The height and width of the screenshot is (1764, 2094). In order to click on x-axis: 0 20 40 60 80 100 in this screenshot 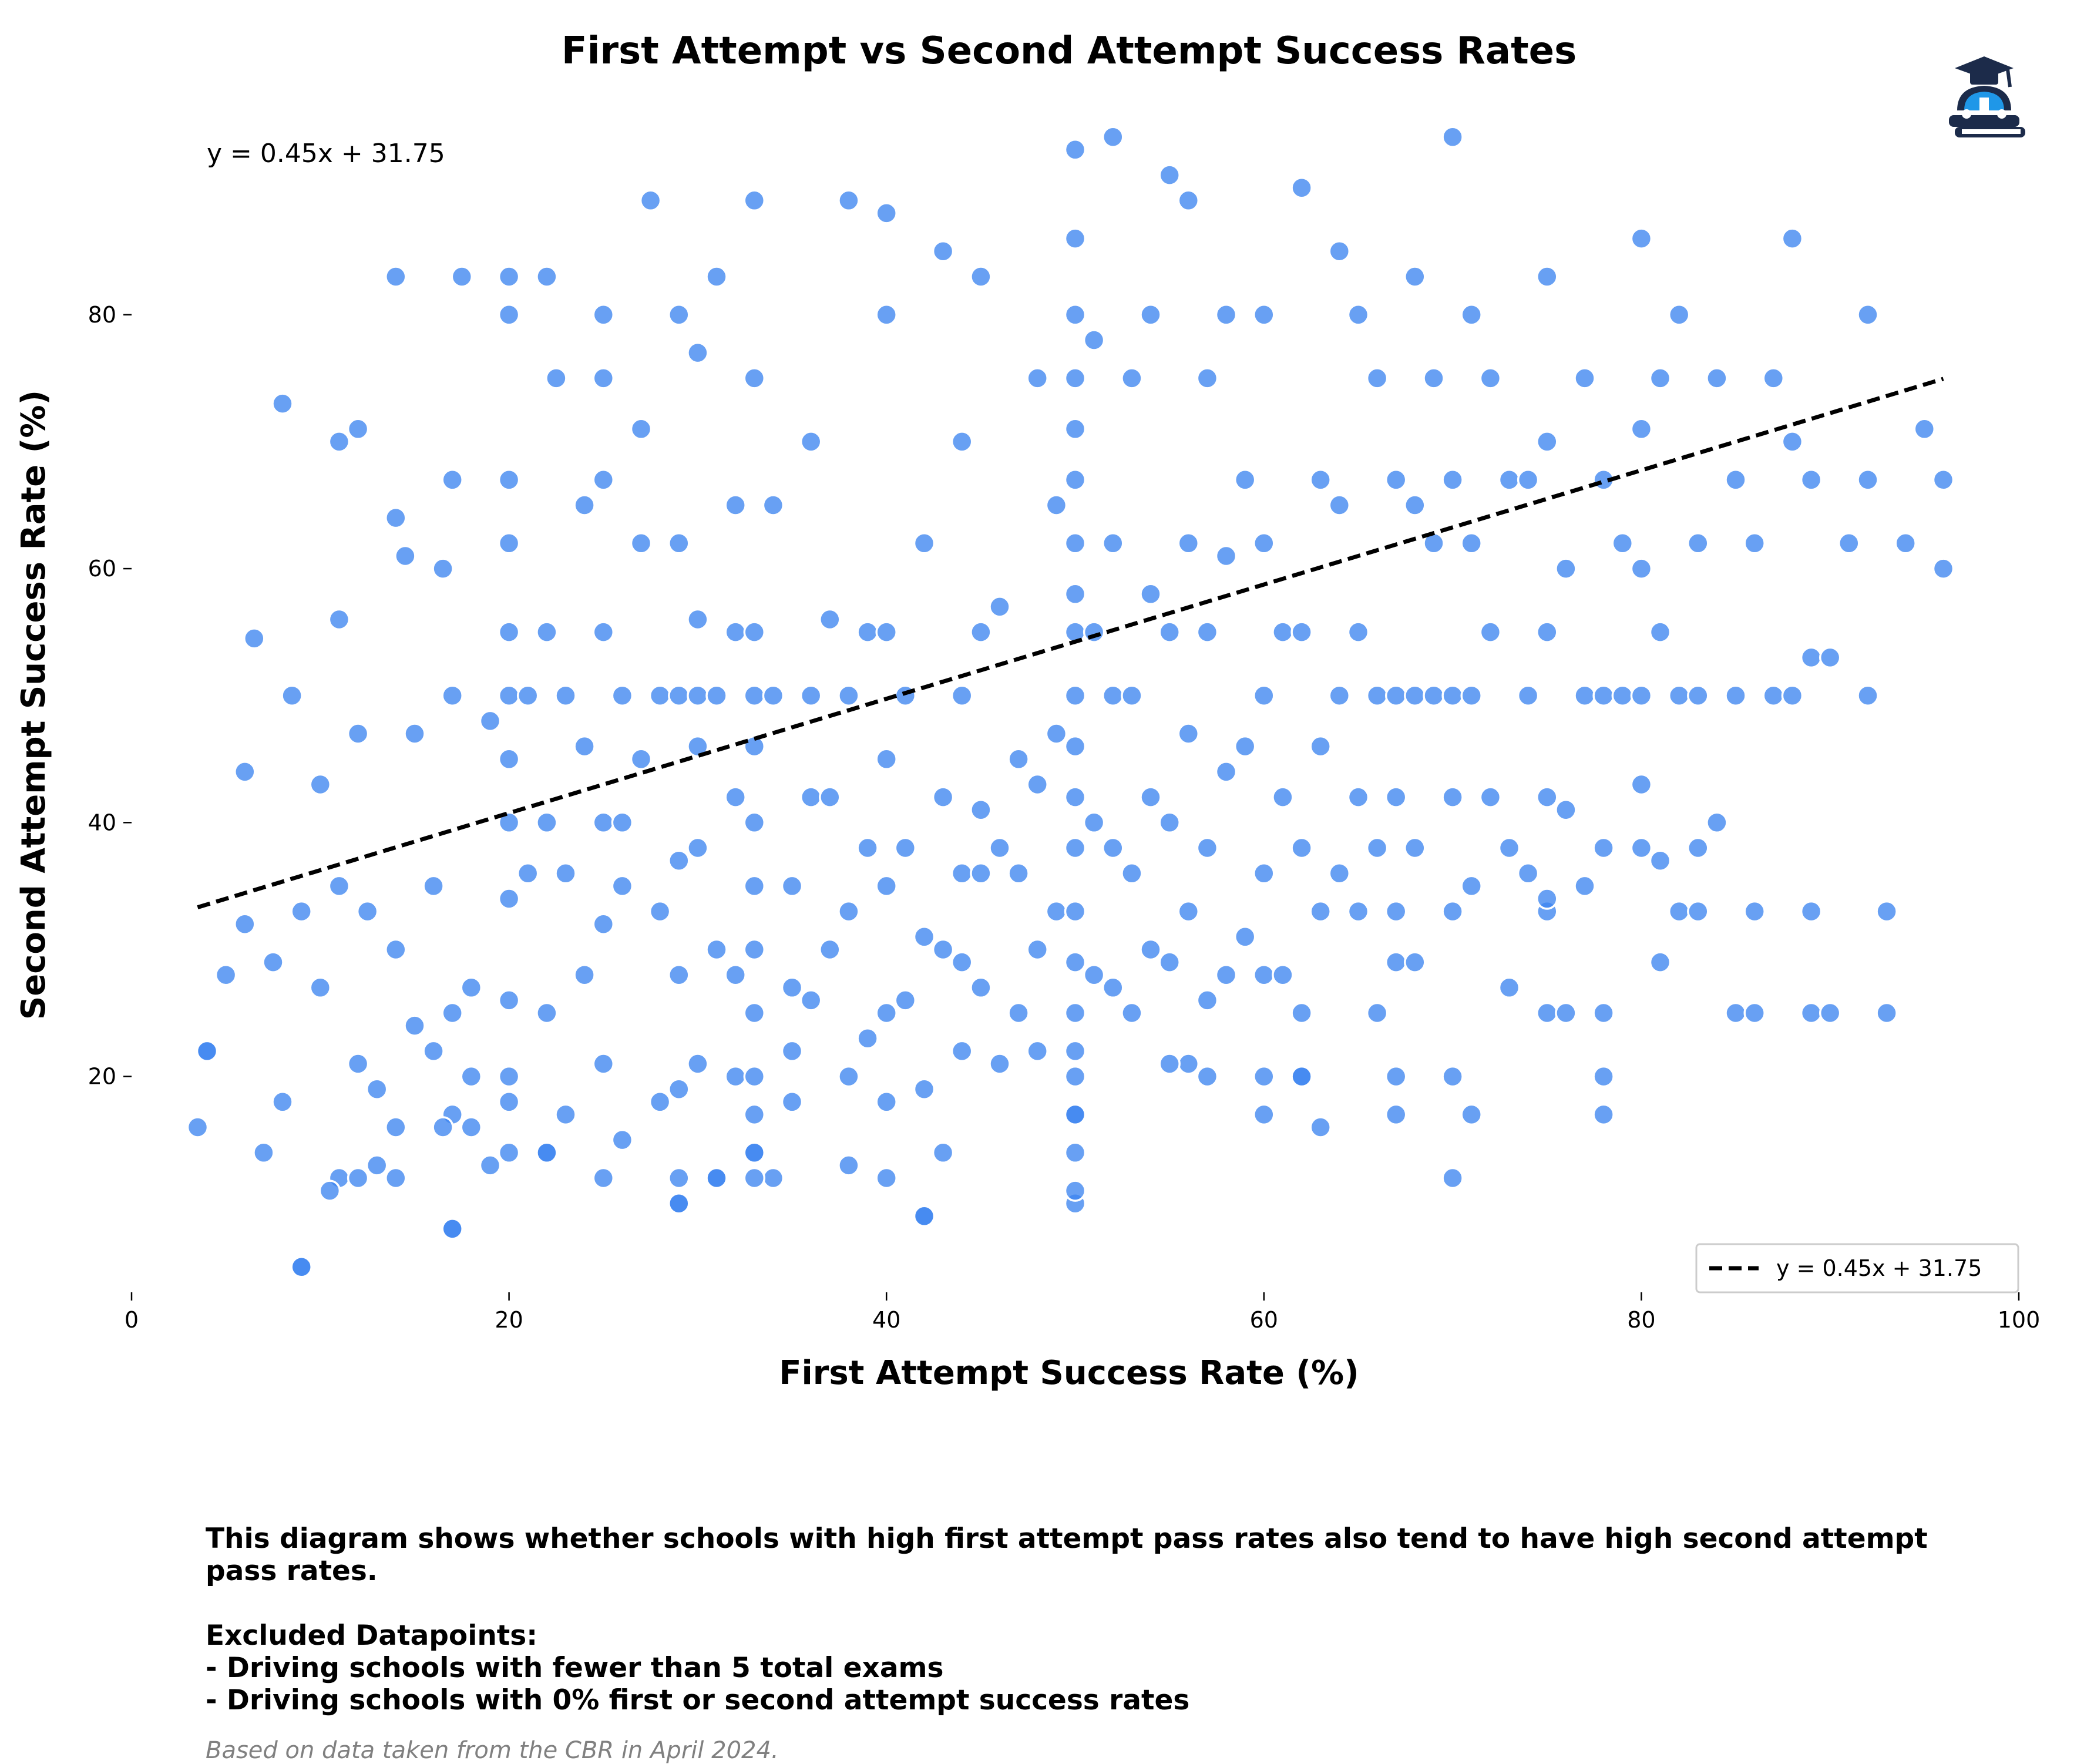, I will do `click(1082, 1312)`.